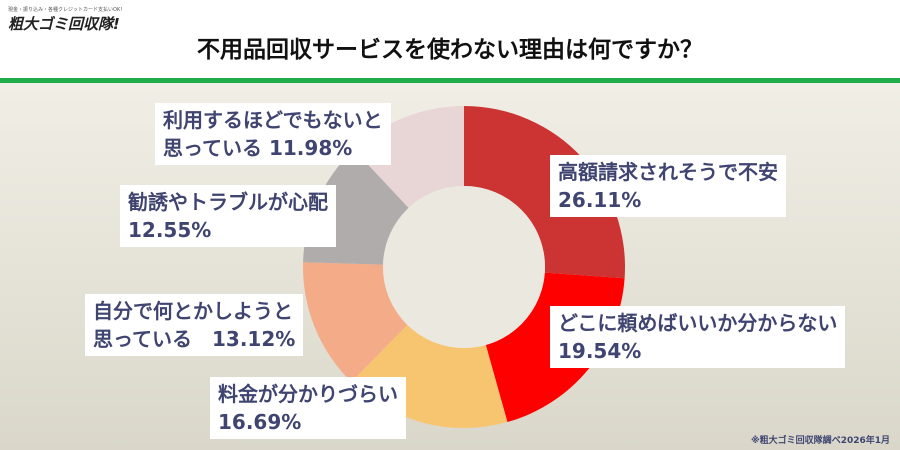 This screenshot has height=450, width=900. Describe the element at coordinates (65, 20) in the screenshot. I see `logo: 現金・振り込み・各種クレジットカード支払いOK! 粗大ゴミ回収隊!` at that location.